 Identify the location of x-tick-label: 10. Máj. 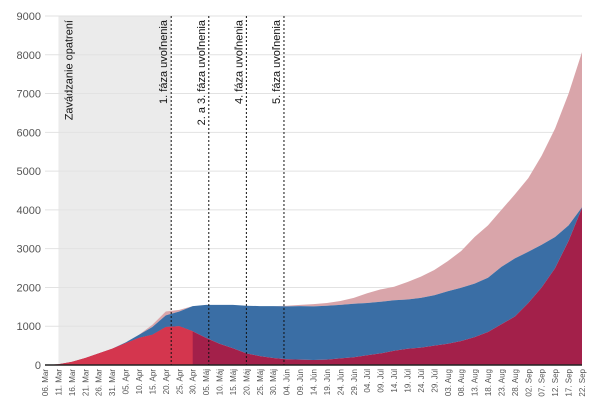
(220, 382).